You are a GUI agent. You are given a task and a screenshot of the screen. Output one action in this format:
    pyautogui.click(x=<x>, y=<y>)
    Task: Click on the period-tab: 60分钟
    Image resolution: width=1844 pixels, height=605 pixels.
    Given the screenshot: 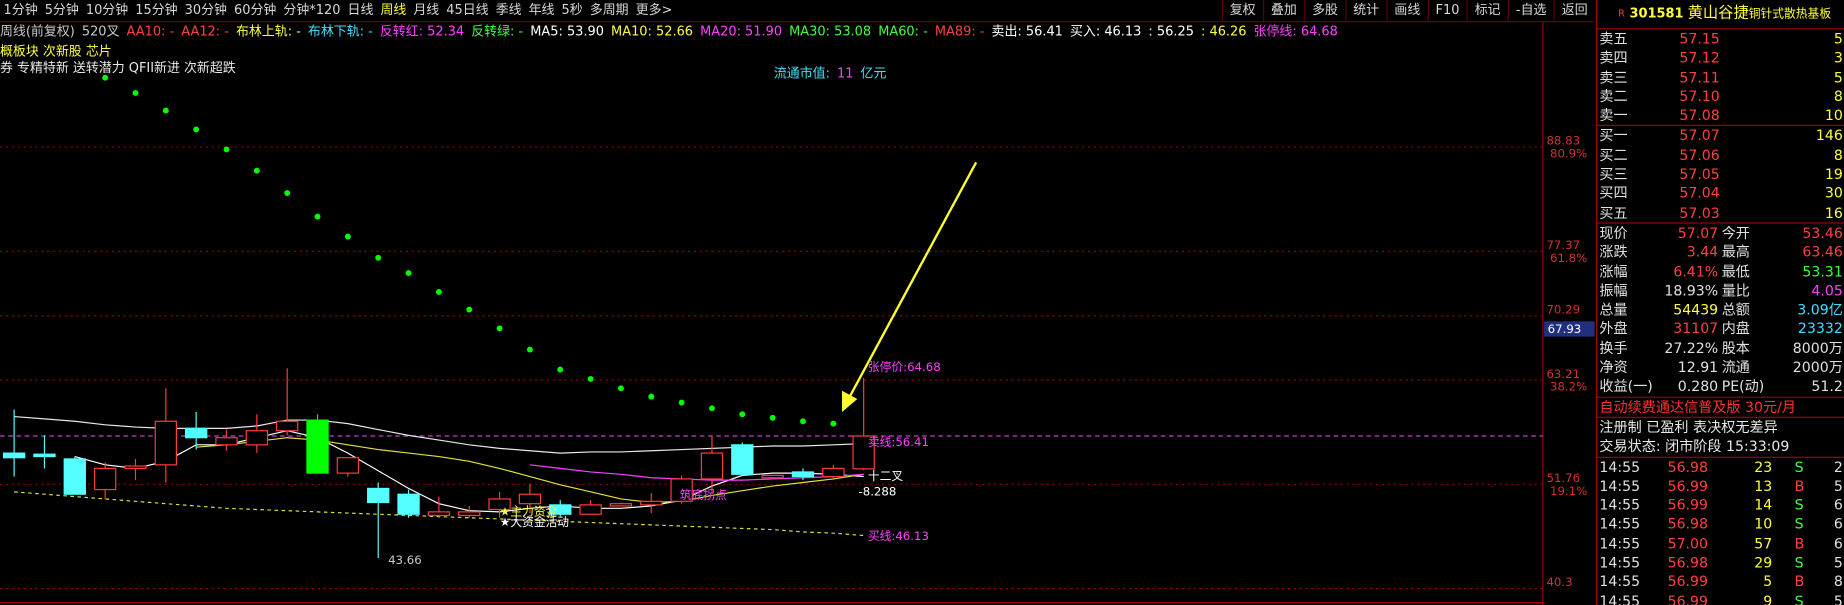 What is the action you would take?
    pyautogui.click(x=255, y=10)
    